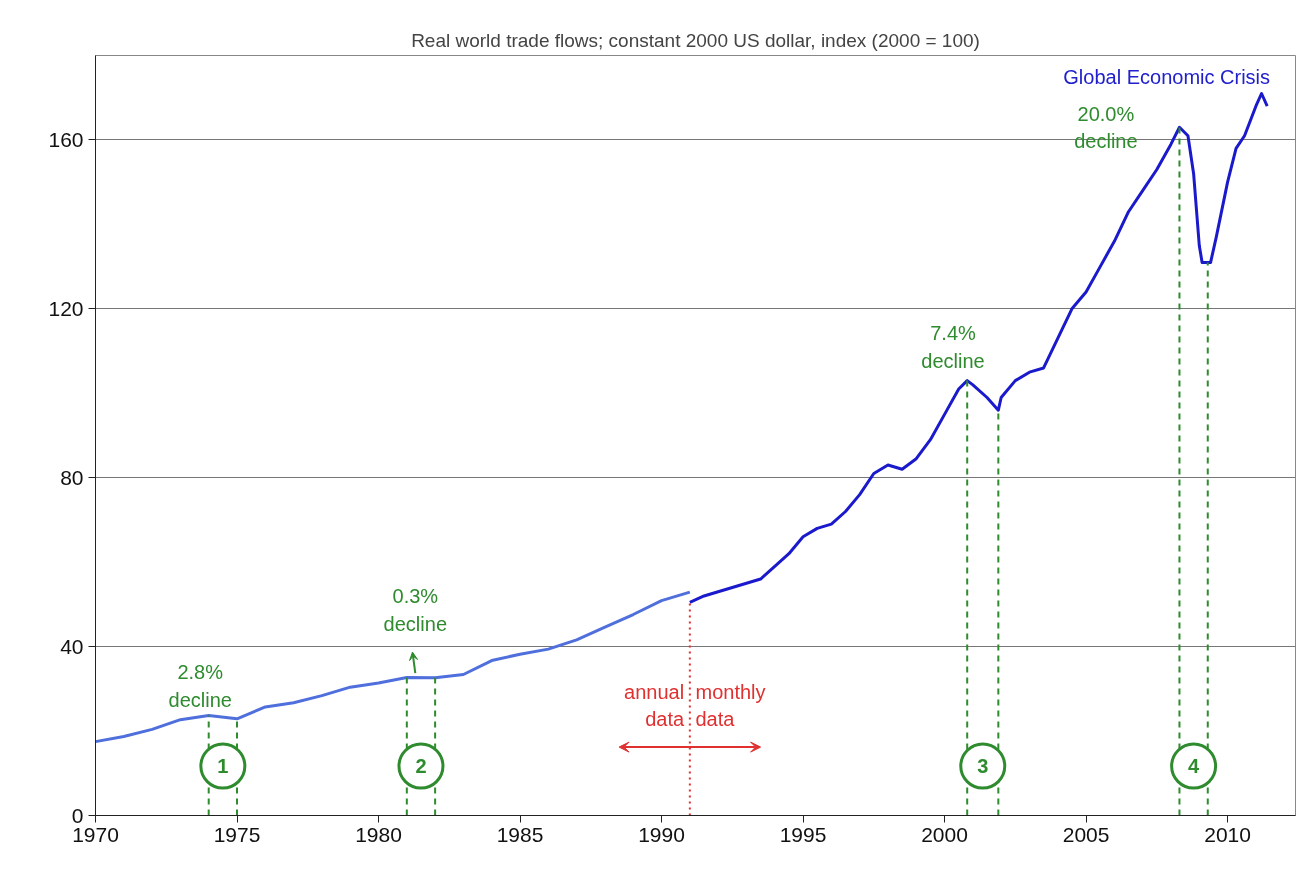 The height and width of the screenshot is (877, 1309). What do you see at coordinates (66, 308) in the screenshot?
I see `y-tick-label: 120` at bounding box center [66, 308].